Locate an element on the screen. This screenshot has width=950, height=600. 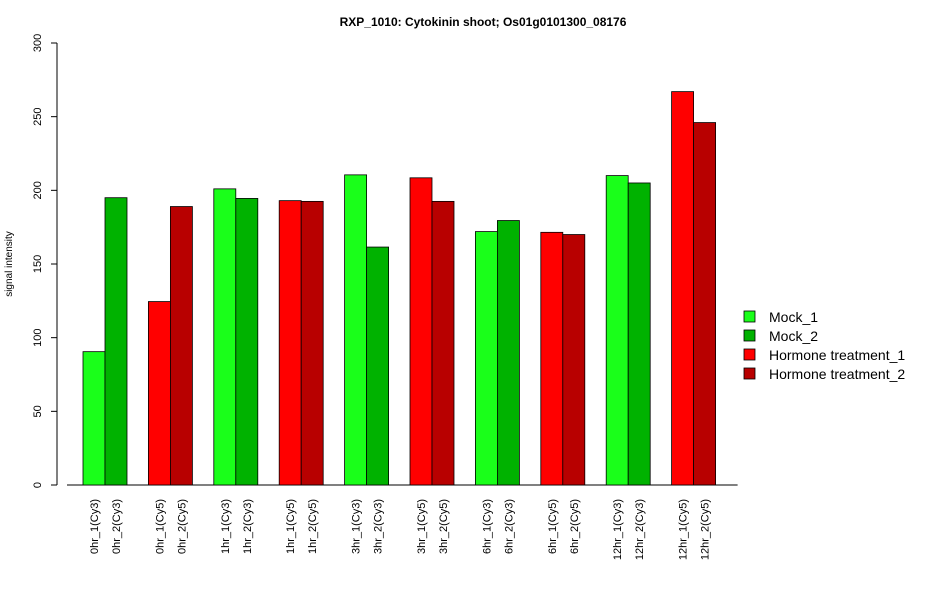
y-tick-label: 200 is located at coordinates (38, 190).